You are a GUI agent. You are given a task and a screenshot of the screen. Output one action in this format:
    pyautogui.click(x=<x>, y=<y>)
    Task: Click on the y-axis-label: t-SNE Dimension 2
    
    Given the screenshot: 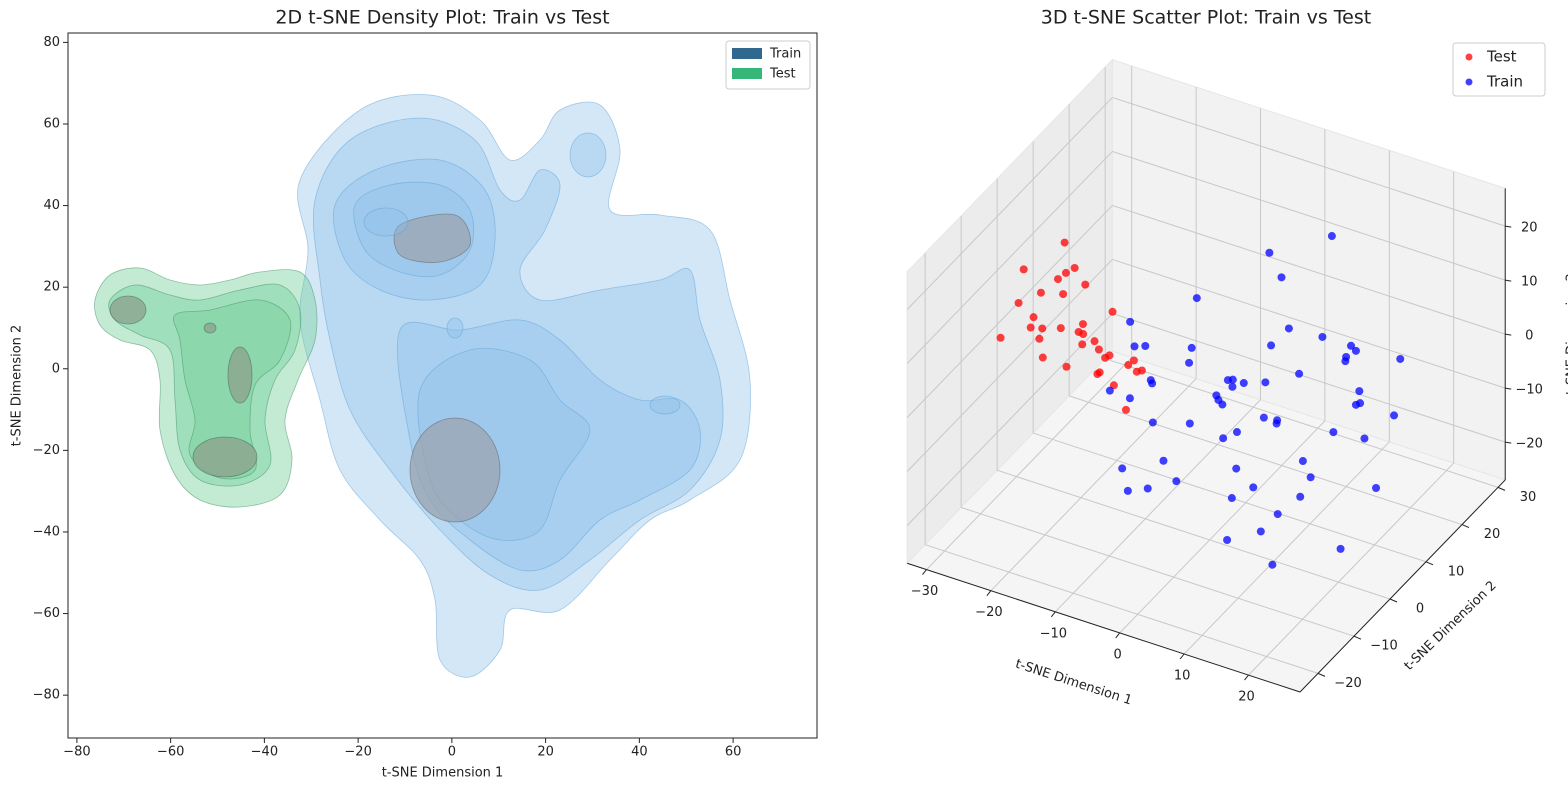 What is the action you would take?
    pyautogui.click(x=17, y=386)
    